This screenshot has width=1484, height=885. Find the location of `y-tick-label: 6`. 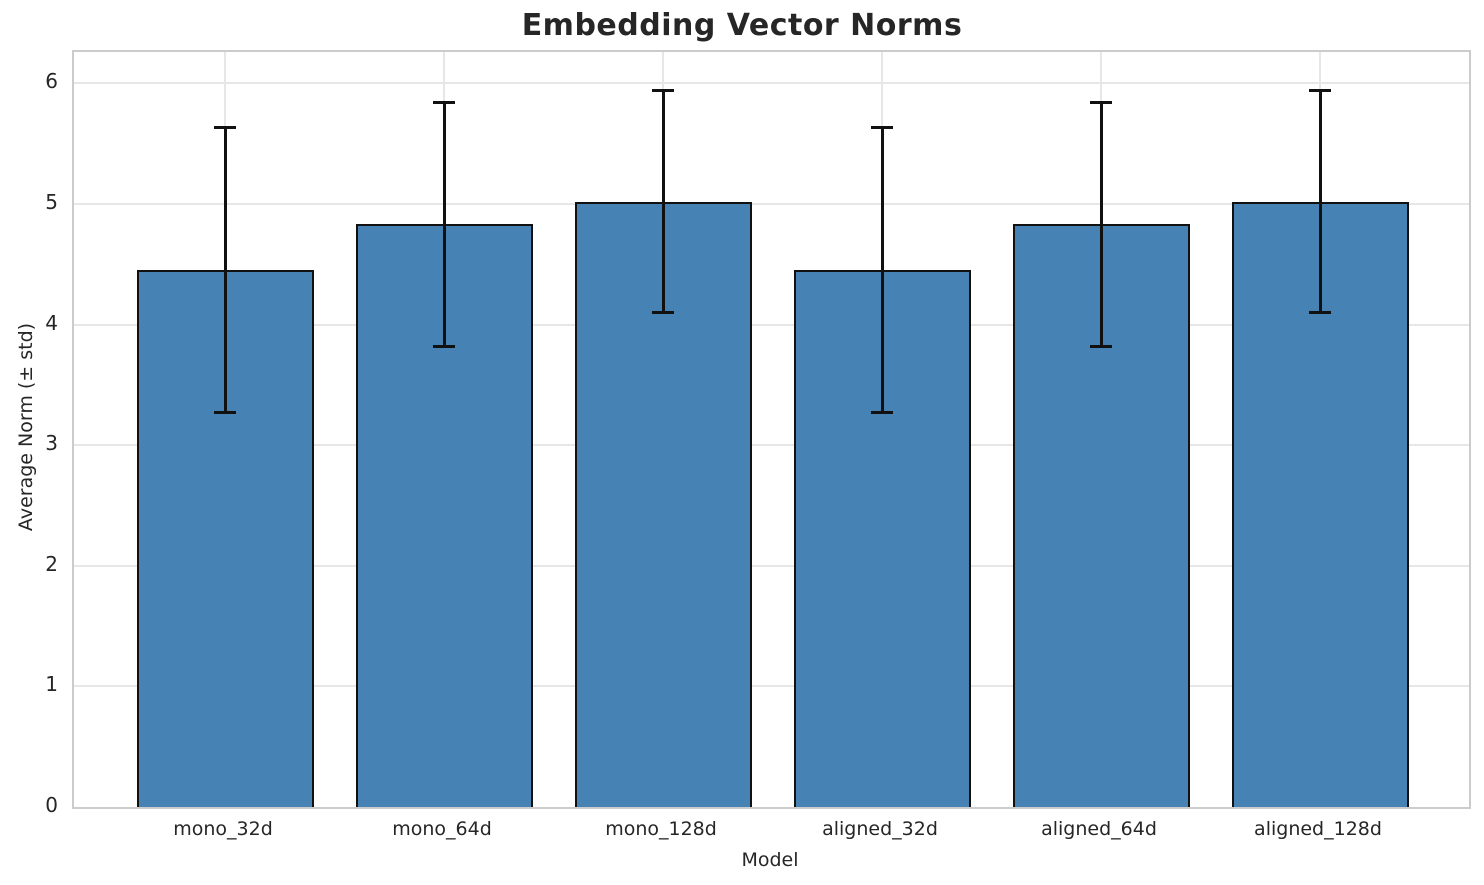

y-tick-label: 6 is located at coordinates (51, 81).